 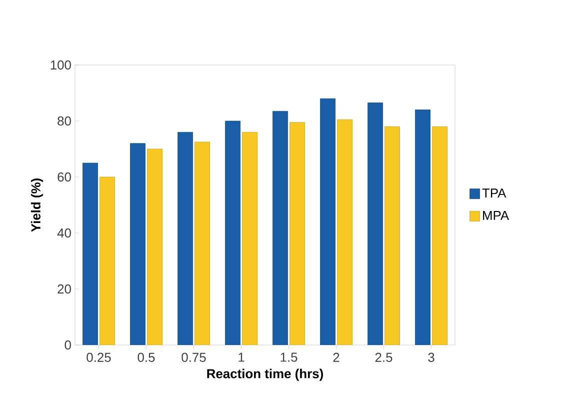 What do you see at coordinates (64, 121) in the screenshot?
I see `y-tick-label: 80` at bounding box center [64, 121].